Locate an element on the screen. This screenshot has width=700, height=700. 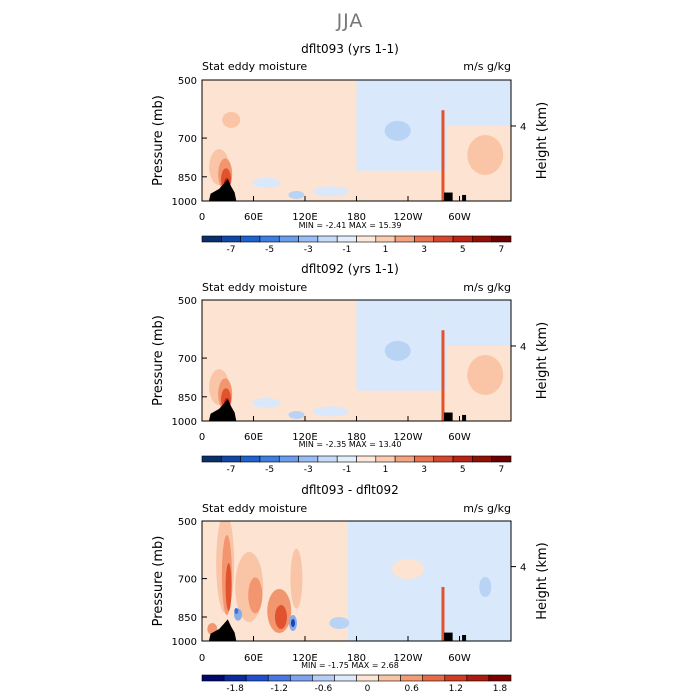
panel-title: dflt092 (yrs 1-1) is located at coordinates (350, 269).